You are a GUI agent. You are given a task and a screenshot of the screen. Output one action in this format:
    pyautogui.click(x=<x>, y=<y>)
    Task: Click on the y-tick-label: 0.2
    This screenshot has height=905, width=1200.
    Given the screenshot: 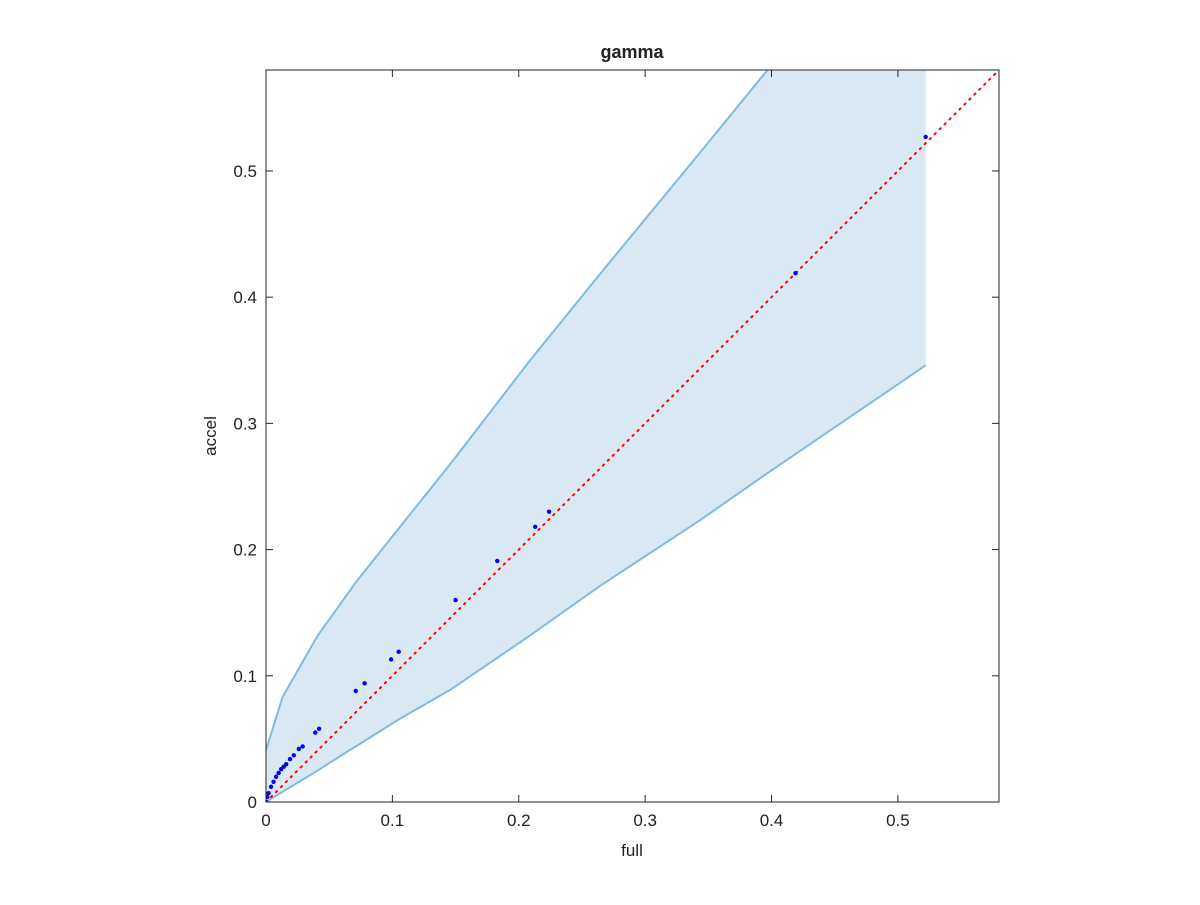 What is the action you would take?
    pyautogui.click(x=245, y=550)
    